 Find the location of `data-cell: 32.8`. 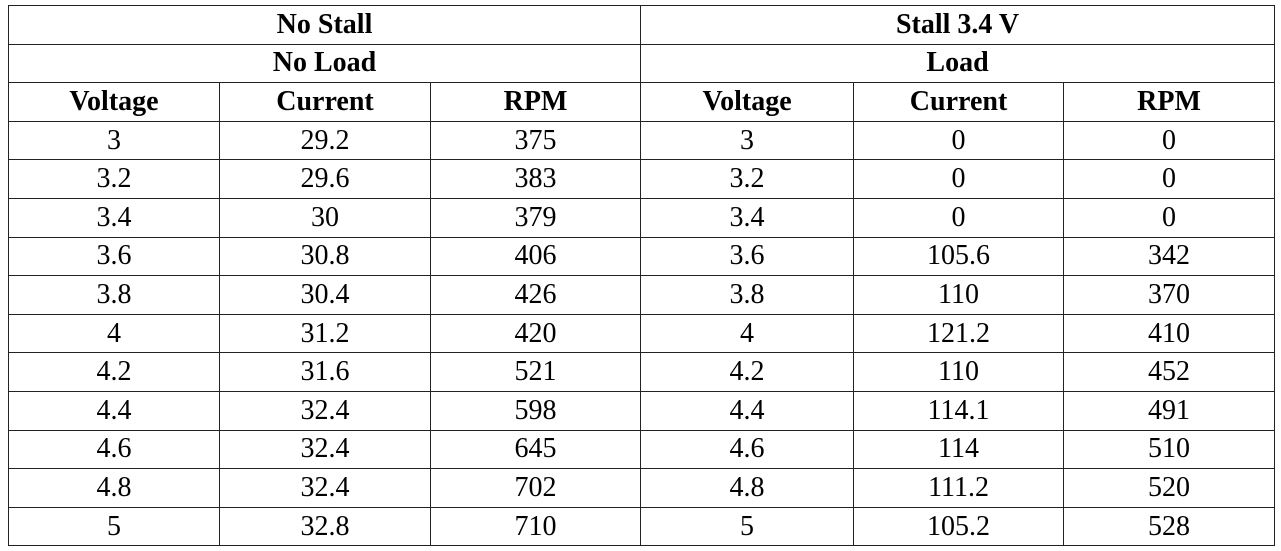

data-cell: 32.8 is located at coordinates (325, 526).